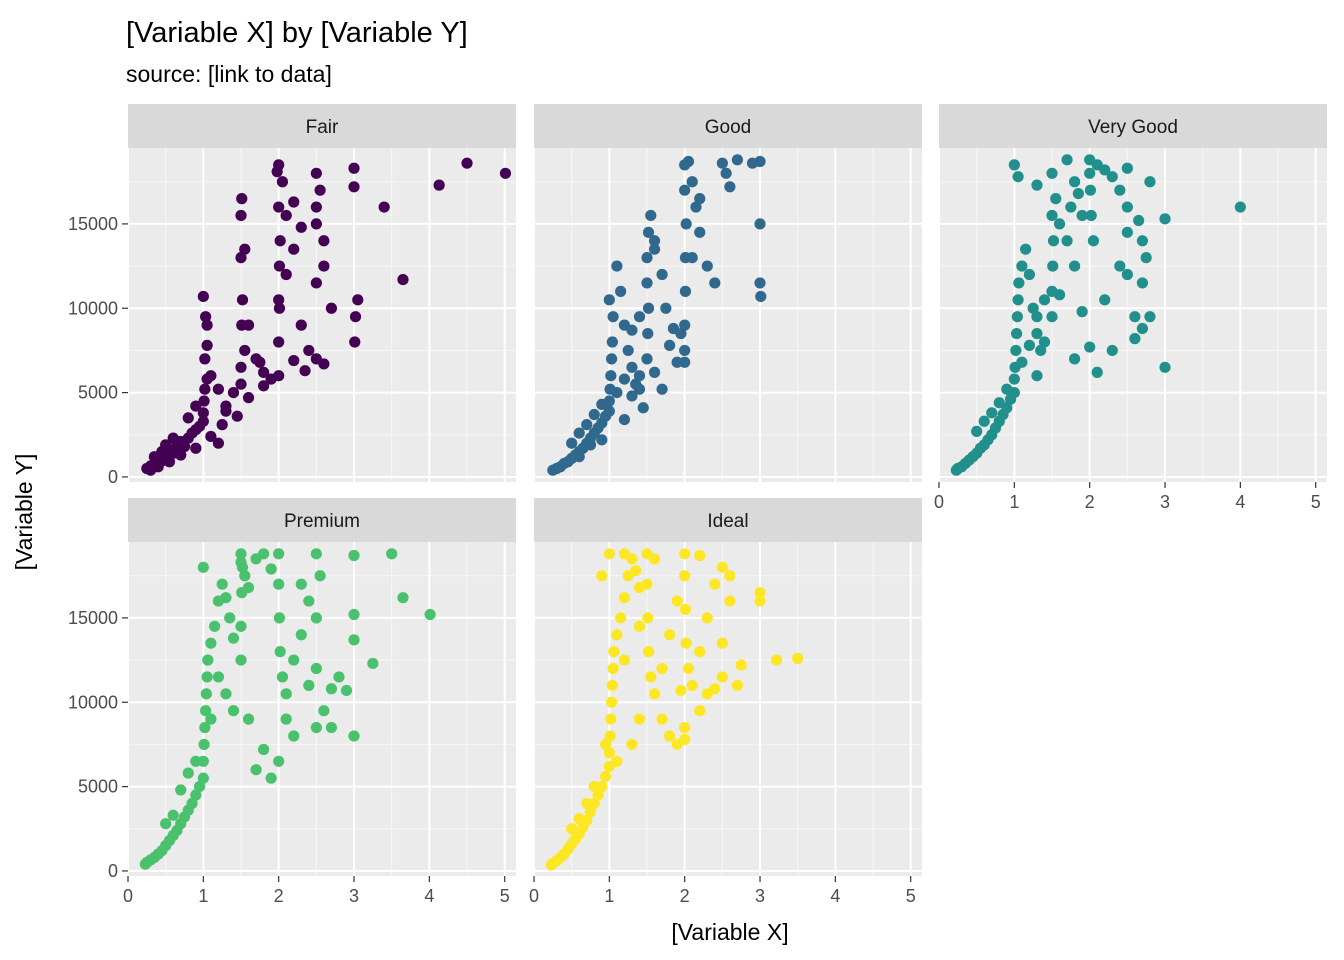 The height and width of the screenshot is (960, 1344). I want to click on facet-strip-label: Good, so click(728, 127).